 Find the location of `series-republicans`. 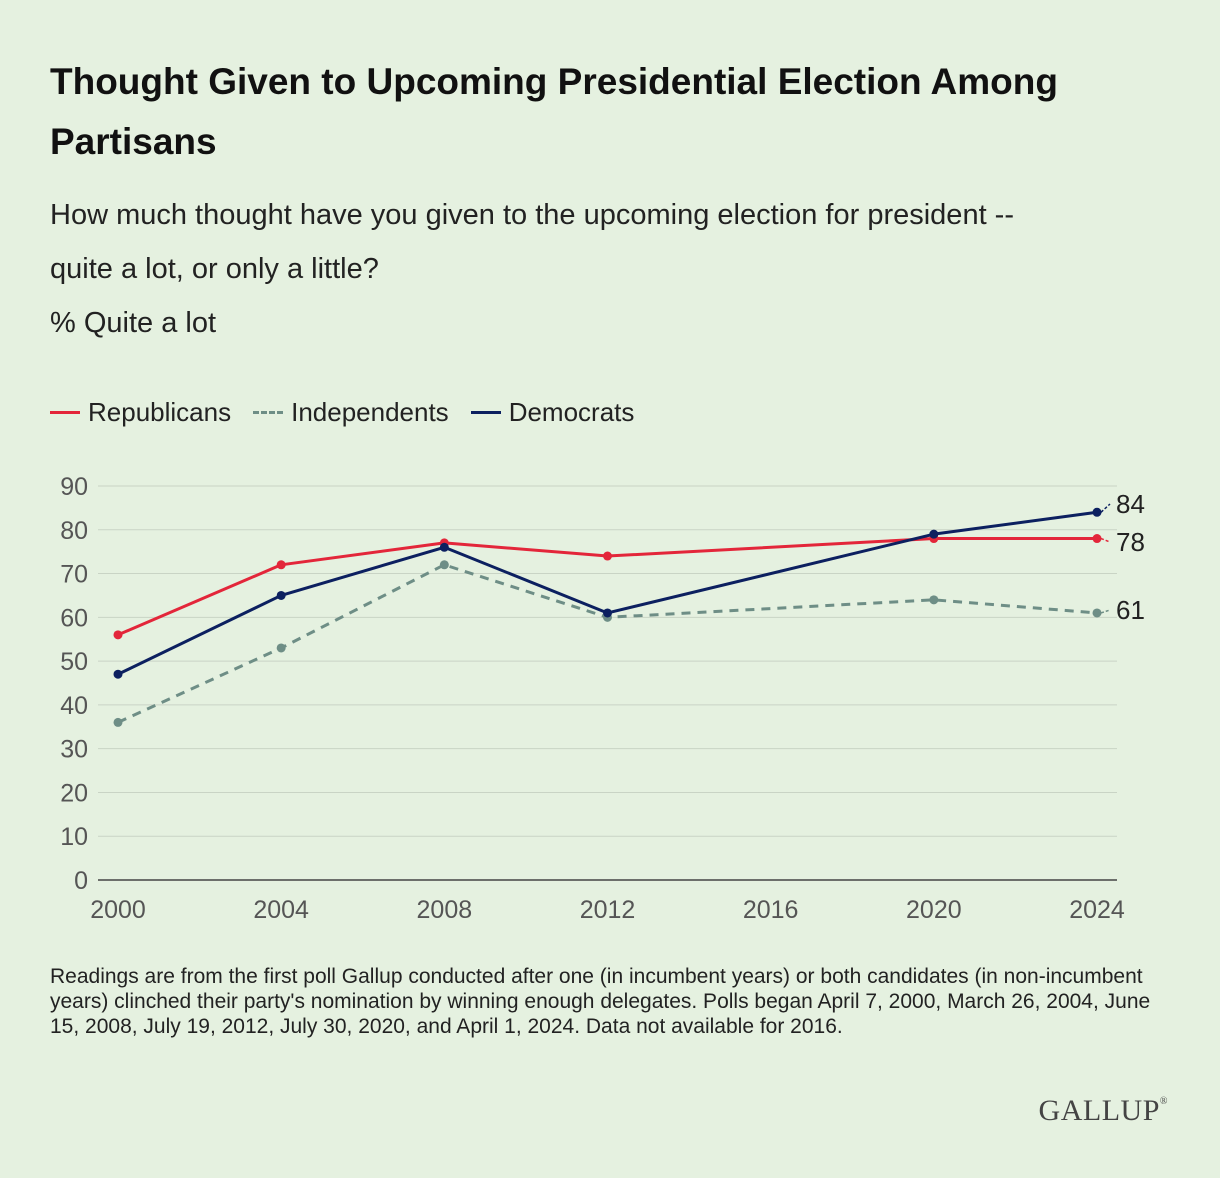

series-republicans is located at coordinates (607, 587).